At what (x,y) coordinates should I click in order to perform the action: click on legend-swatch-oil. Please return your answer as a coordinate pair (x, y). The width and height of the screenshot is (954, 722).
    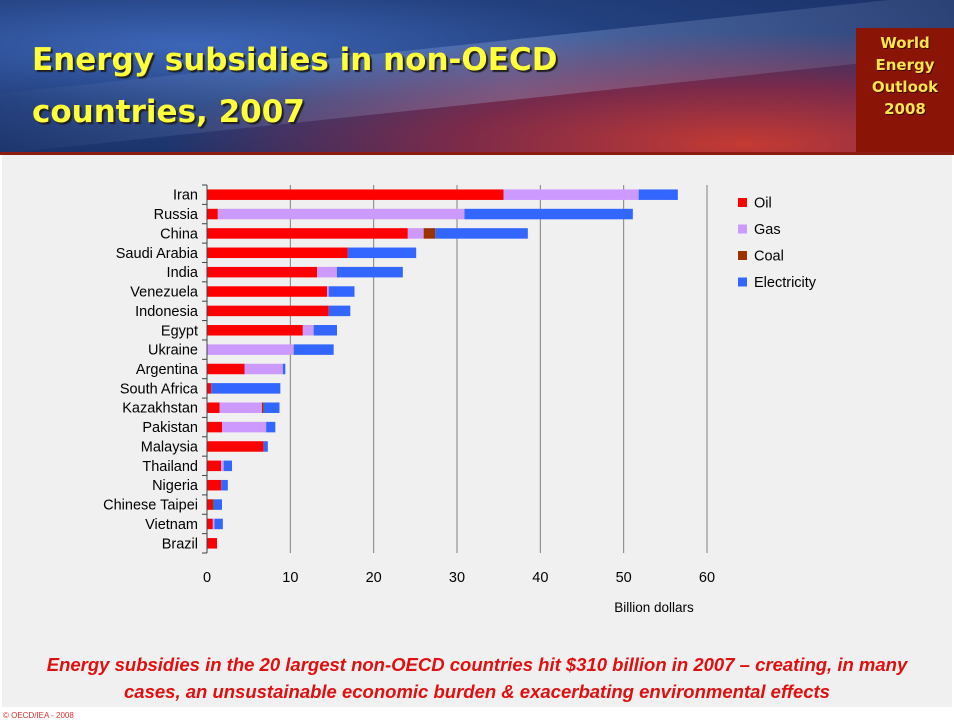
    Looking at the image, I should click on (742, 202).